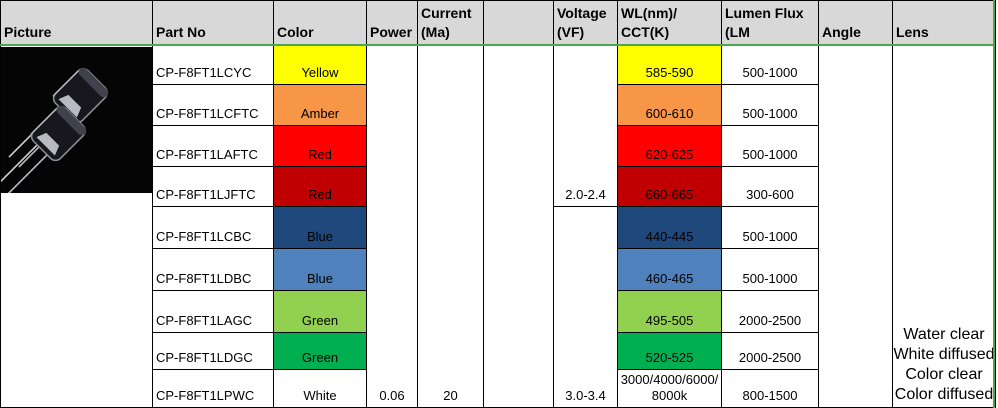 The image size is (998, 408). What do you see at coordinates (670, 270) in the screenshot?
I see `wl-cell: 460-465` at bounding box center [670, 270].